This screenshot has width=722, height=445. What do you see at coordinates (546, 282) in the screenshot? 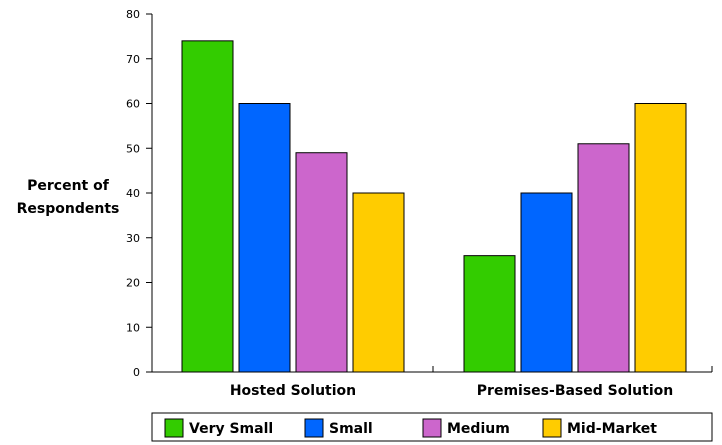
I see `bar-small-premises` at bounding box center [546, 282].